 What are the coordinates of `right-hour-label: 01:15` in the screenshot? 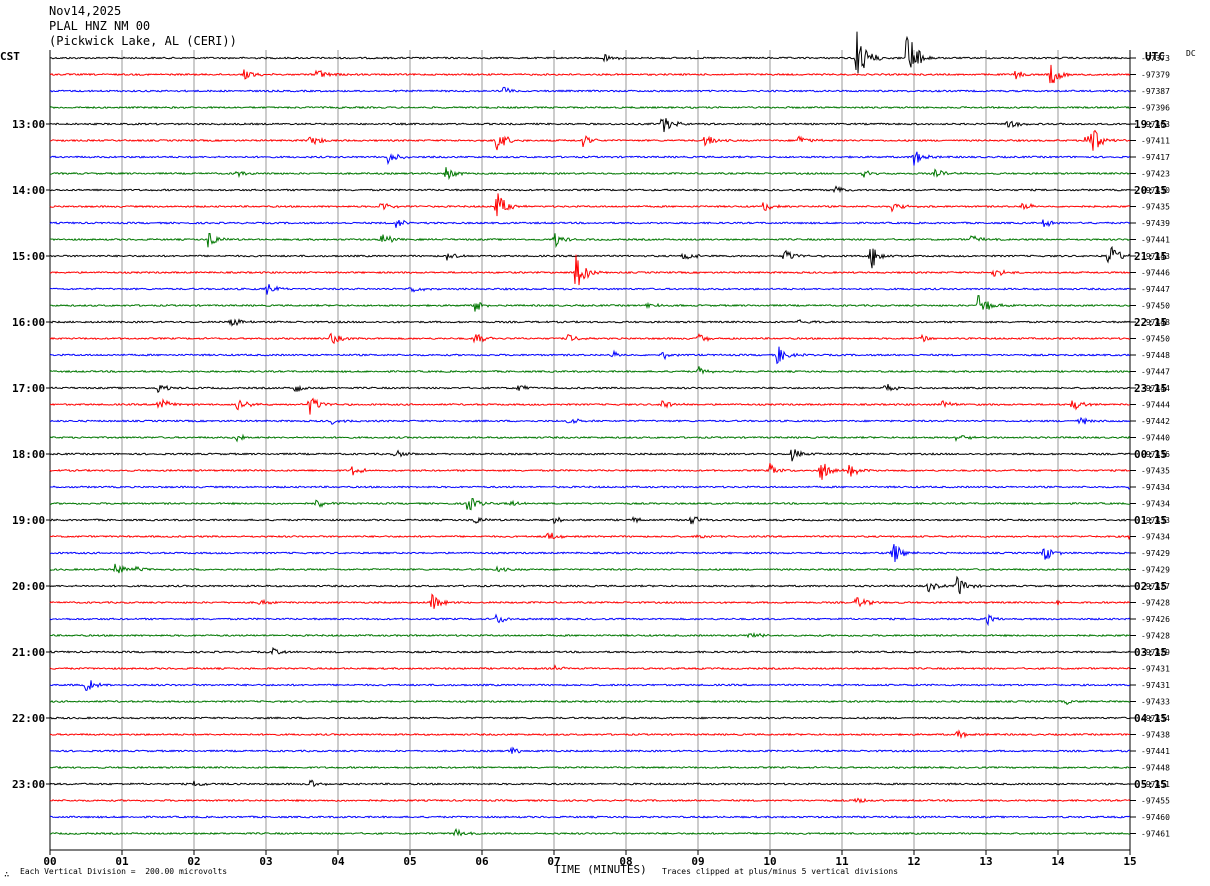 It's located at (1150, 520).